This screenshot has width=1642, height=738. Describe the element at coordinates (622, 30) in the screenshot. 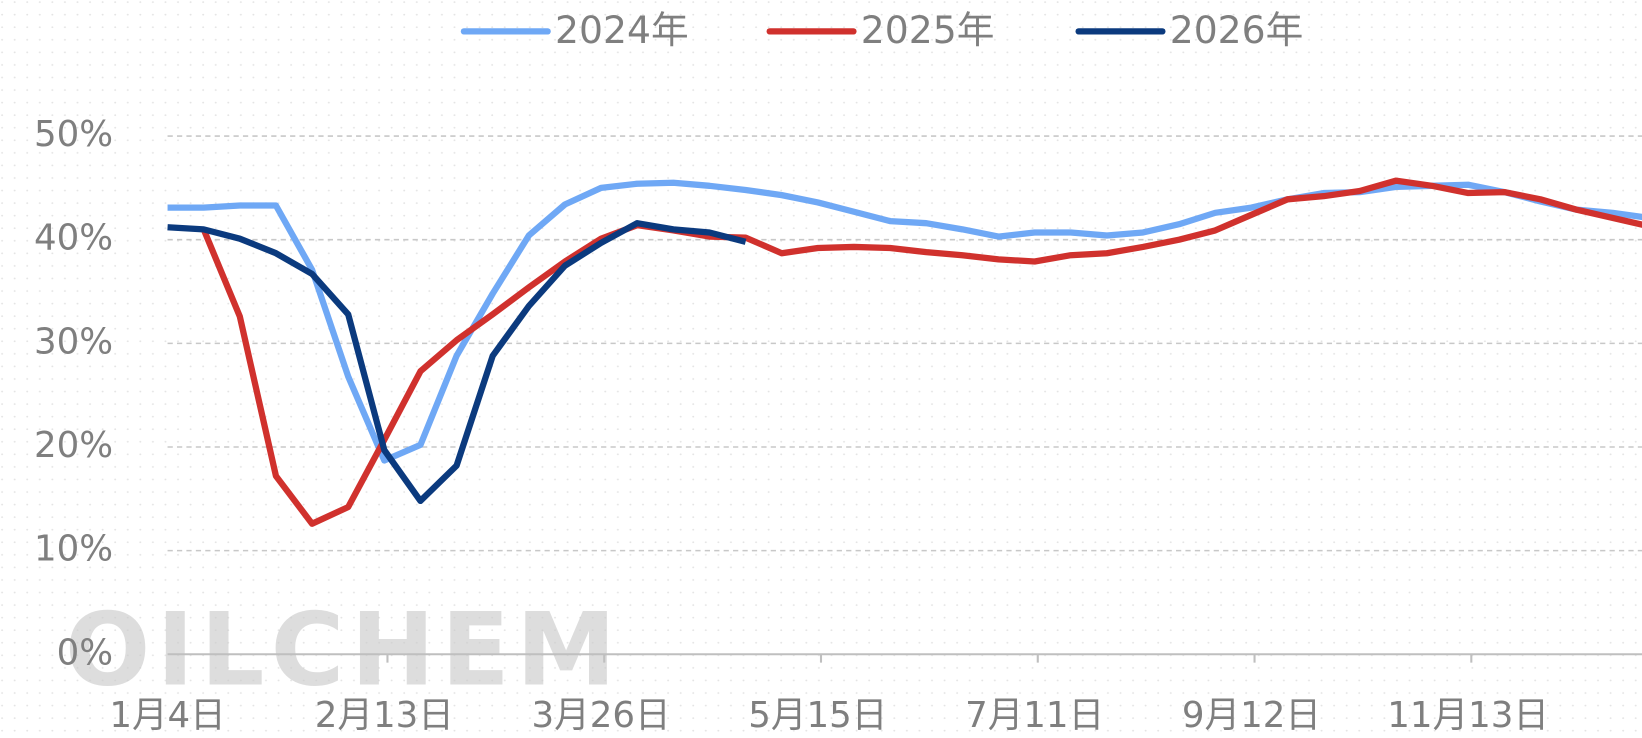

I see `legend-label: 2024年` at that location.